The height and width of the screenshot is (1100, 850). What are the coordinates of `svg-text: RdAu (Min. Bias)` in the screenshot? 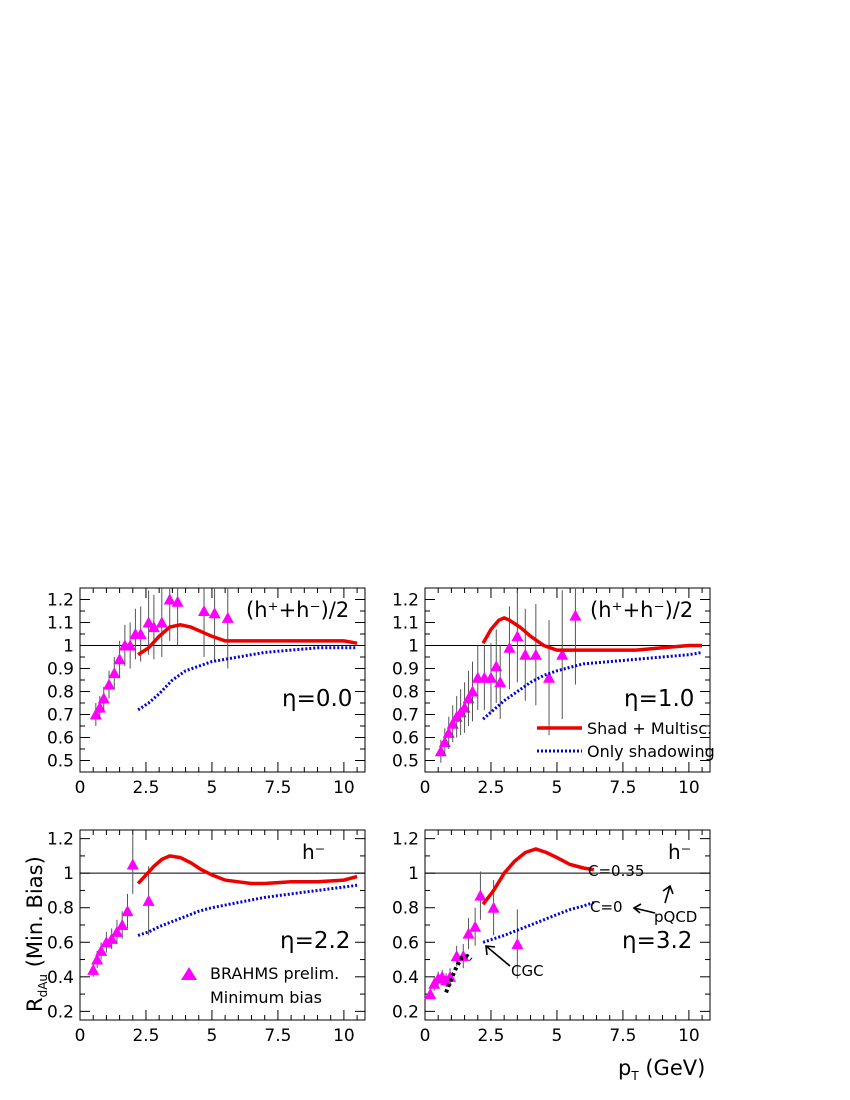 It's located at (36, 934).